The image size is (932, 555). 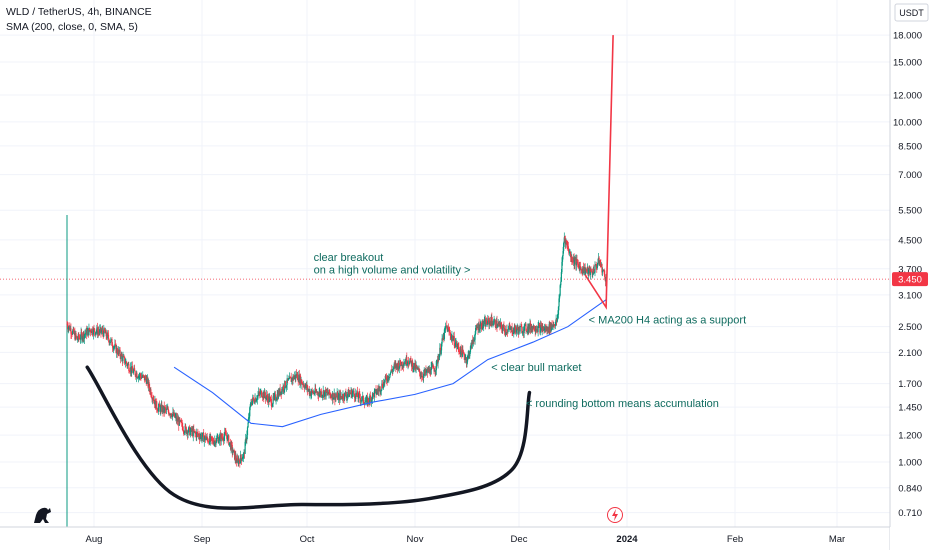 What do you see at coordinates (910, 463) in the screenshot?
I see `y-tick-label: 1.000` at bounding box center [910, 463].